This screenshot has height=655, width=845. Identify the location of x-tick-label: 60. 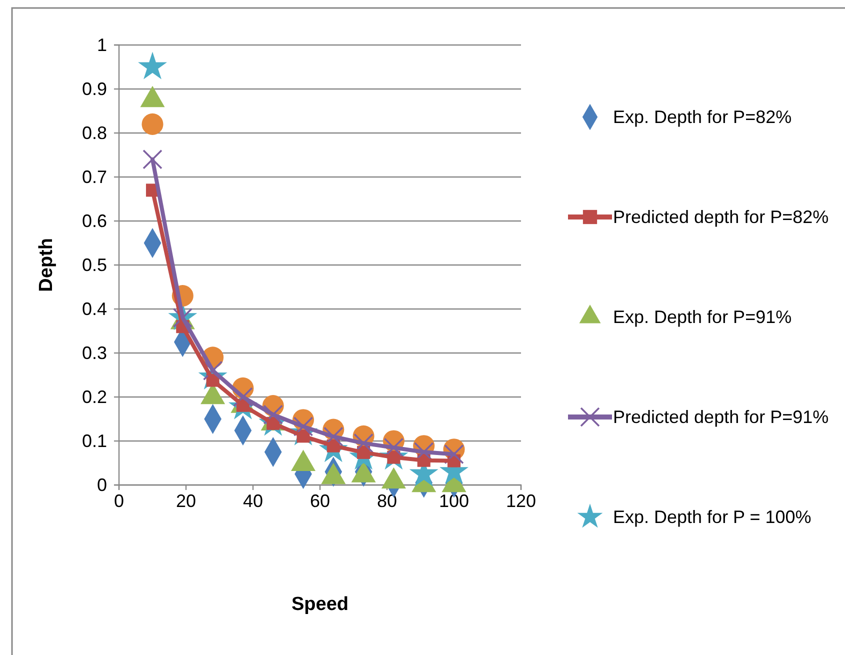
(320, 501).